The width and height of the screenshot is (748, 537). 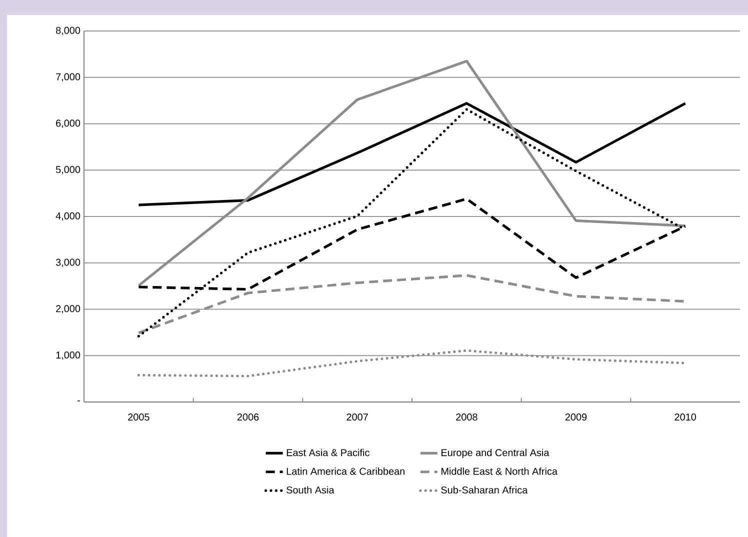 I want to click on x-tick-label: 2006, so click(x=248, y=417).